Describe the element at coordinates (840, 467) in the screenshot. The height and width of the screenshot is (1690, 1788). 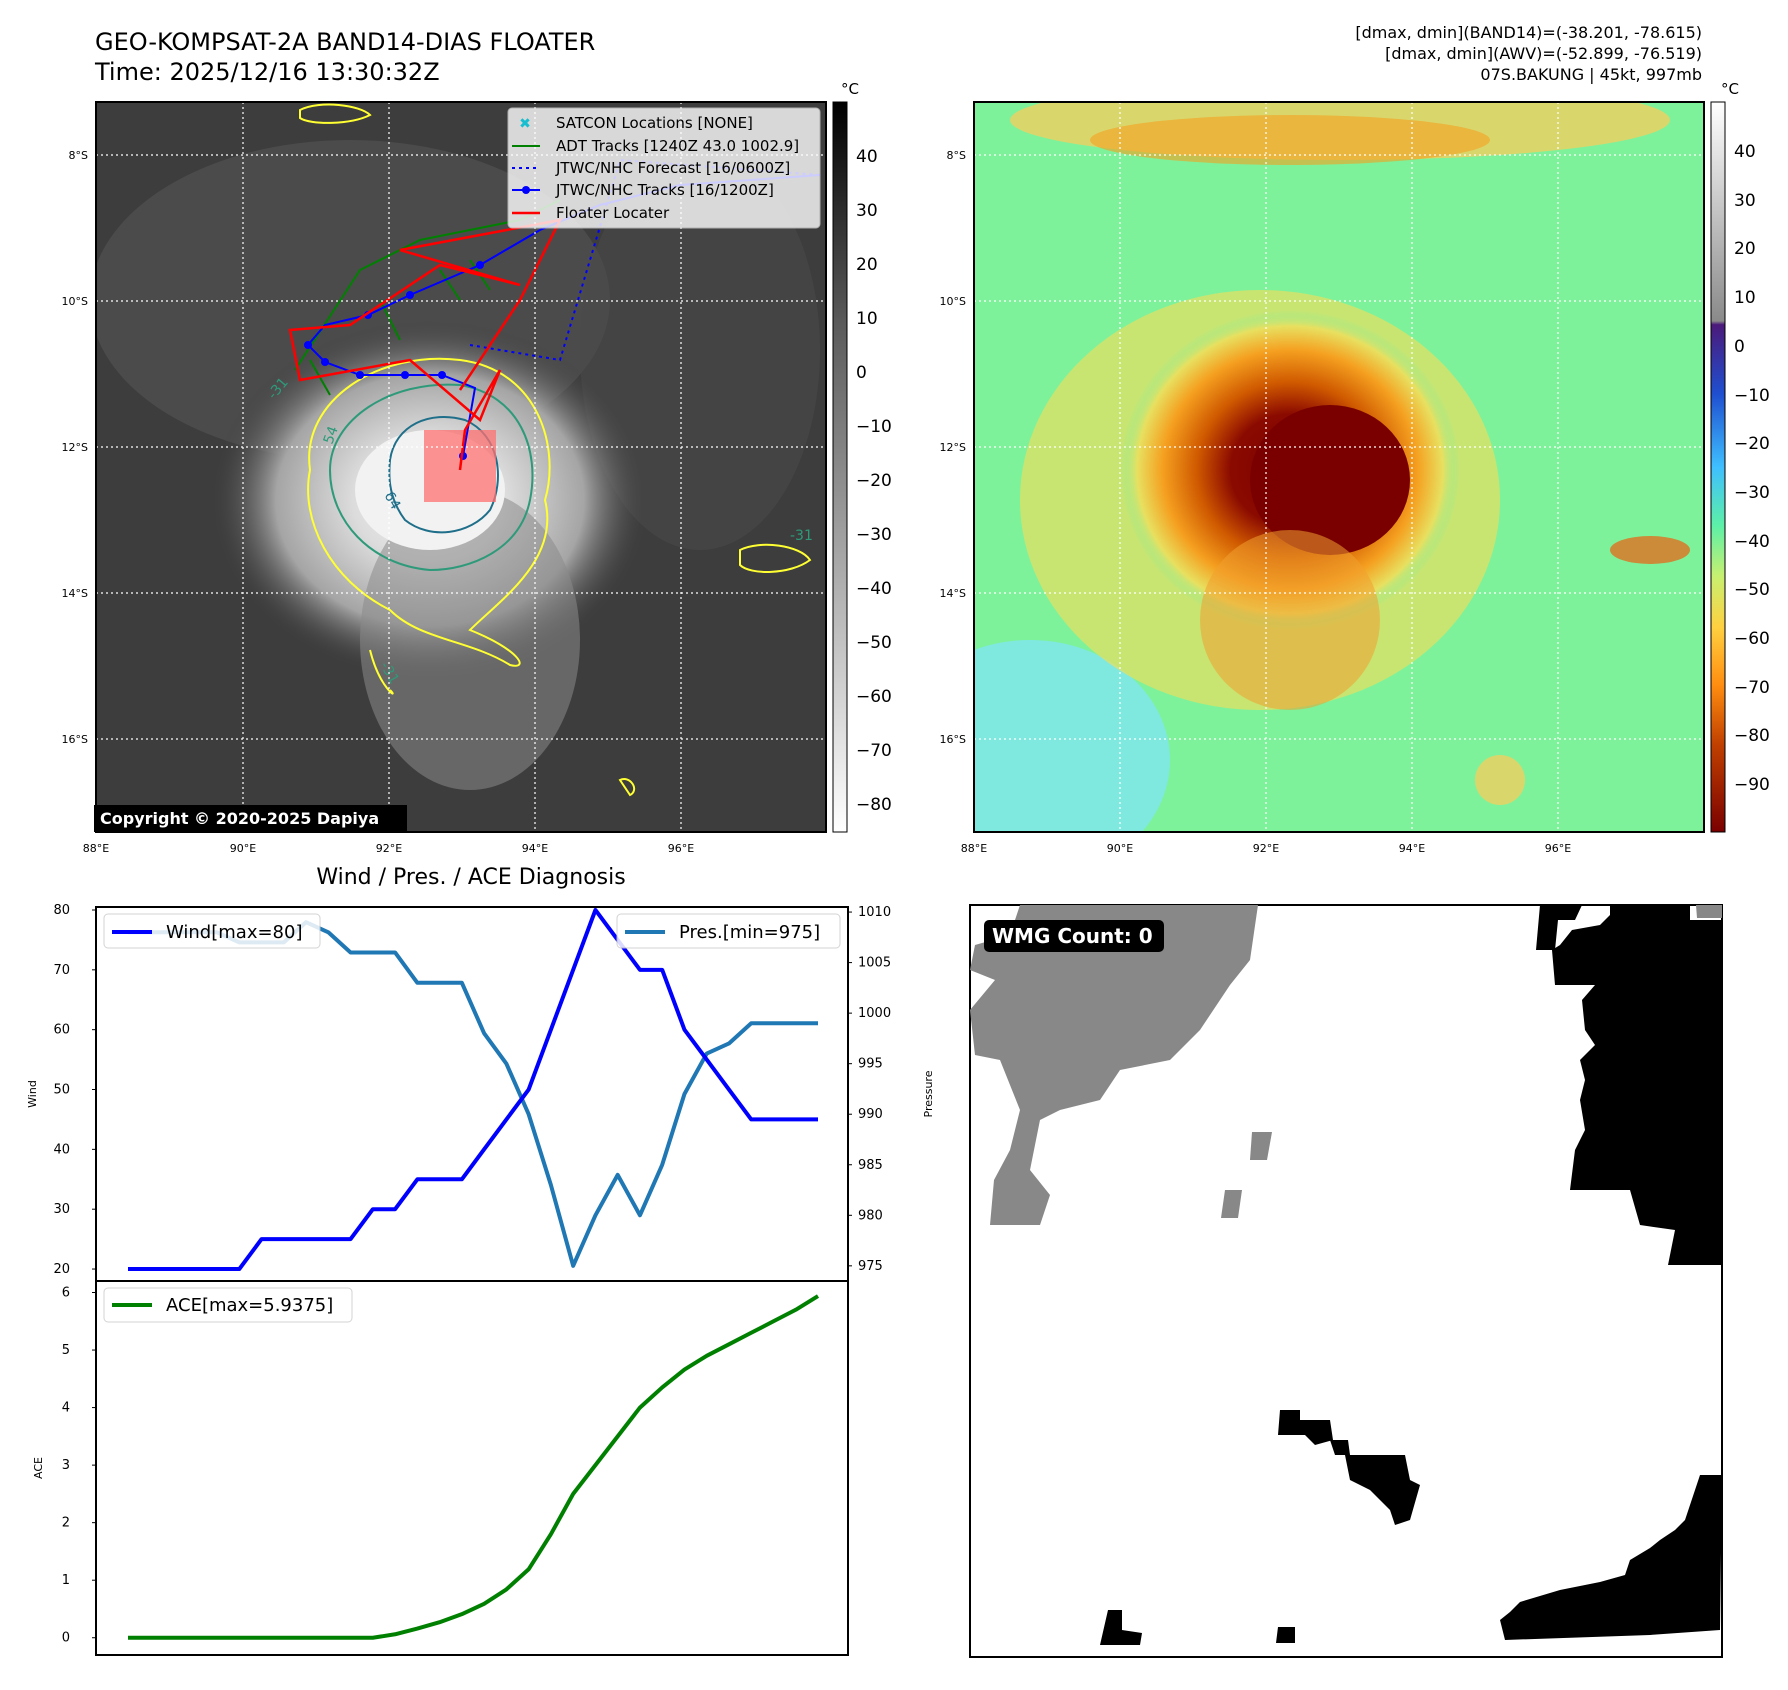
I see `ir-colorbar` at that location.